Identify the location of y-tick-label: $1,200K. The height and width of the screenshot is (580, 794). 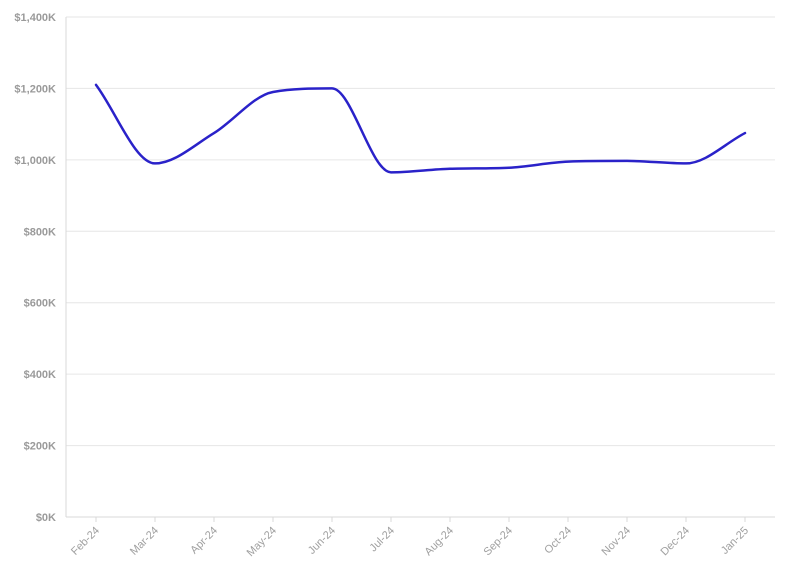
(35, 89).